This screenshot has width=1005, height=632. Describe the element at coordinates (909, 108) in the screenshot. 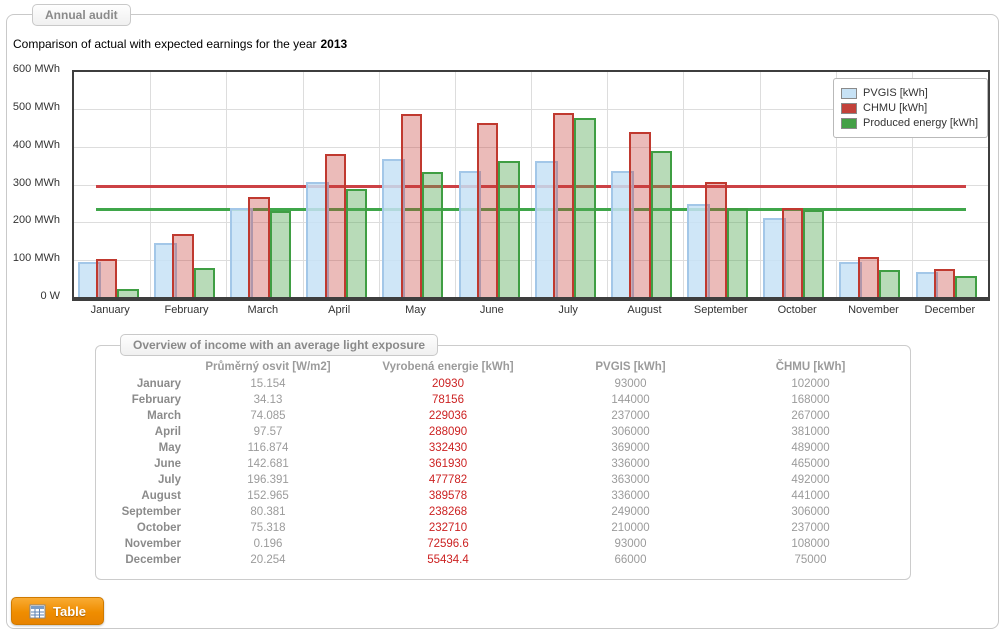

I see `legend-item: CHMU [kWh]` at that location.